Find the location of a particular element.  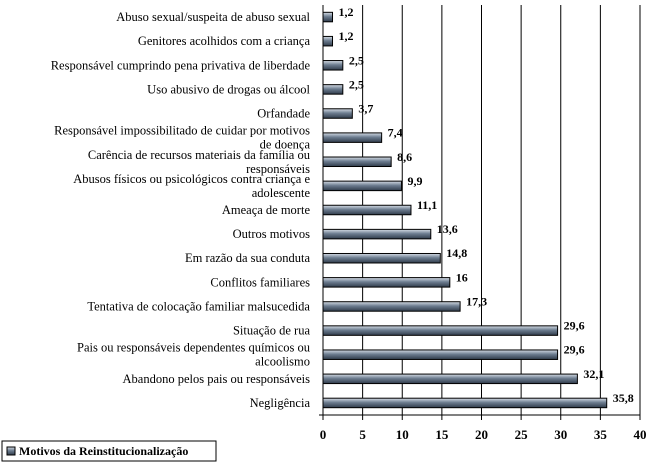

value-label: 8,6 is located at coordinates (404, 157).